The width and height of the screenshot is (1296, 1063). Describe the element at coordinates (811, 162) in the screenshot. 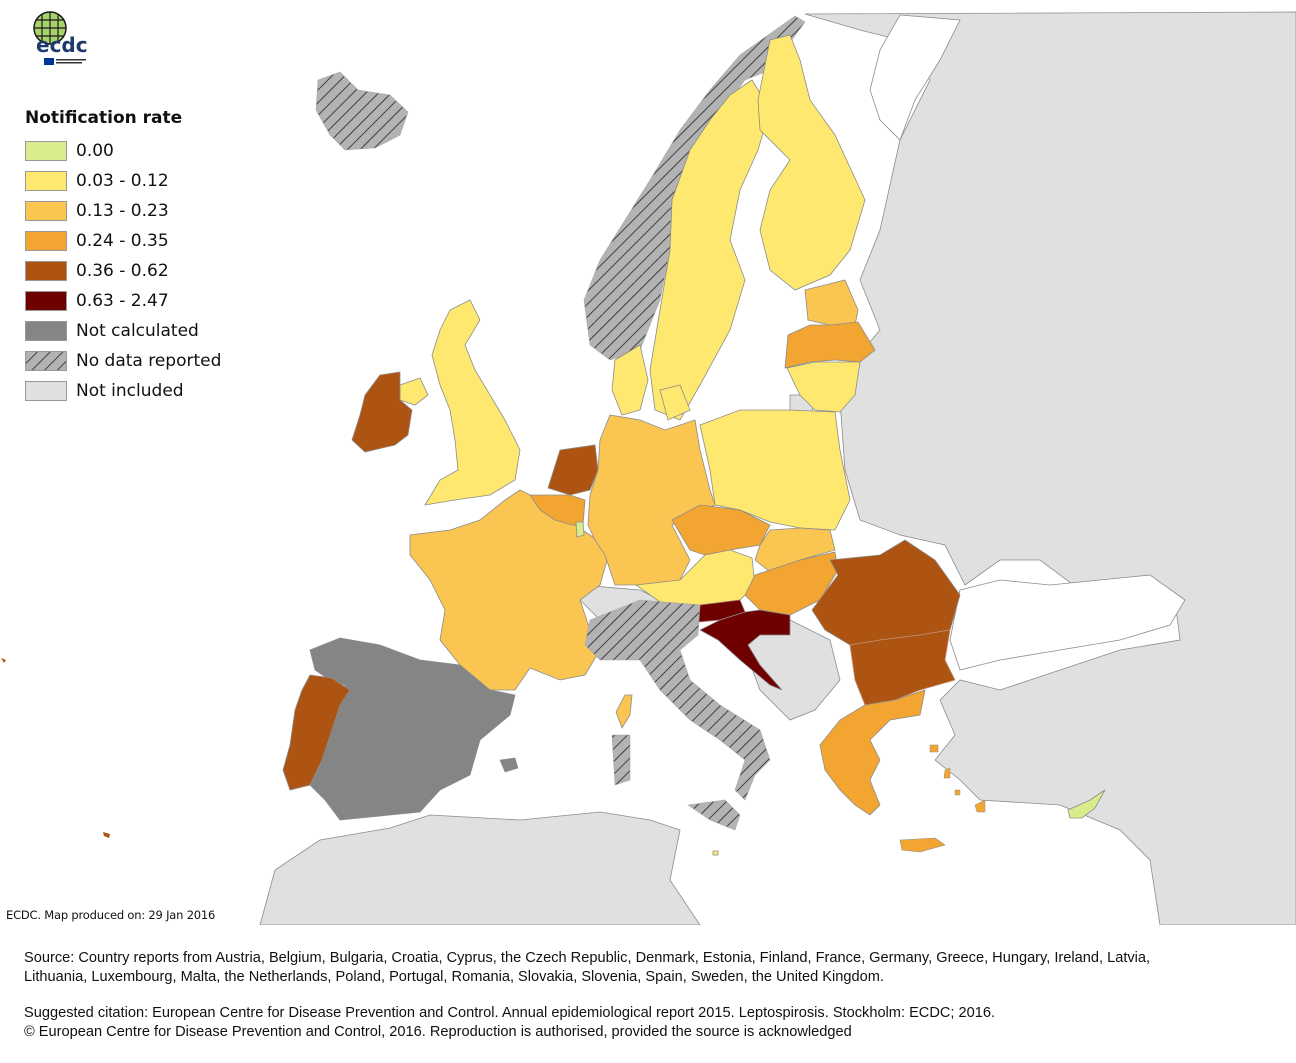

I see `country-finland` at that location.